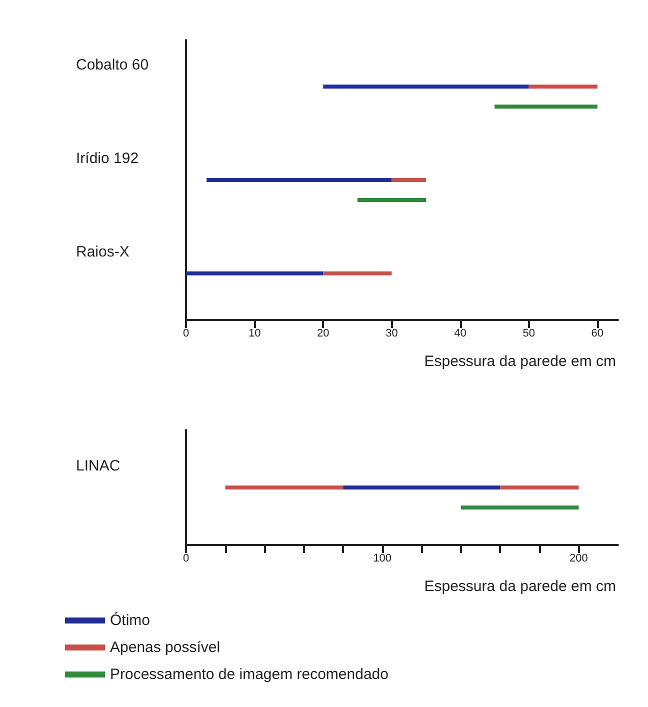  What do you see at coordinates (323, 334) in the screenshot?
I see `x-tick-label: 20` at bounding box center [323, 334].